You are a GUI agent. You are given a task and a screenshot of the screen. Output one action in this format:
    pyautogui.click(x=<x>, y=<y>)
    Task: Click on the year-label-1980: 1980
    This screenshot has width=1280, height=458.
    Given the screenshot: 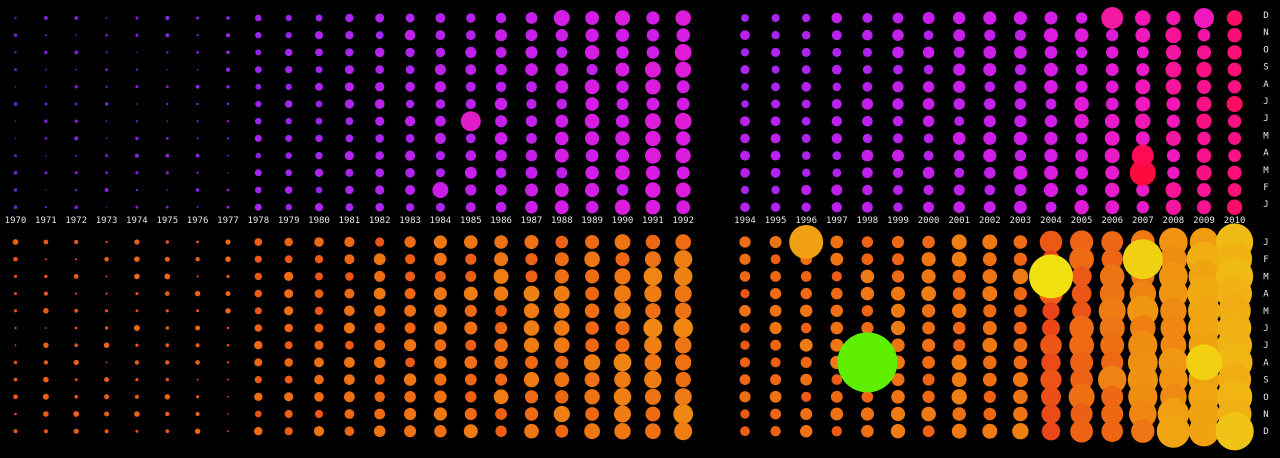 What is the action you would take?
    pyautogui.click(x=319, y=221)
    